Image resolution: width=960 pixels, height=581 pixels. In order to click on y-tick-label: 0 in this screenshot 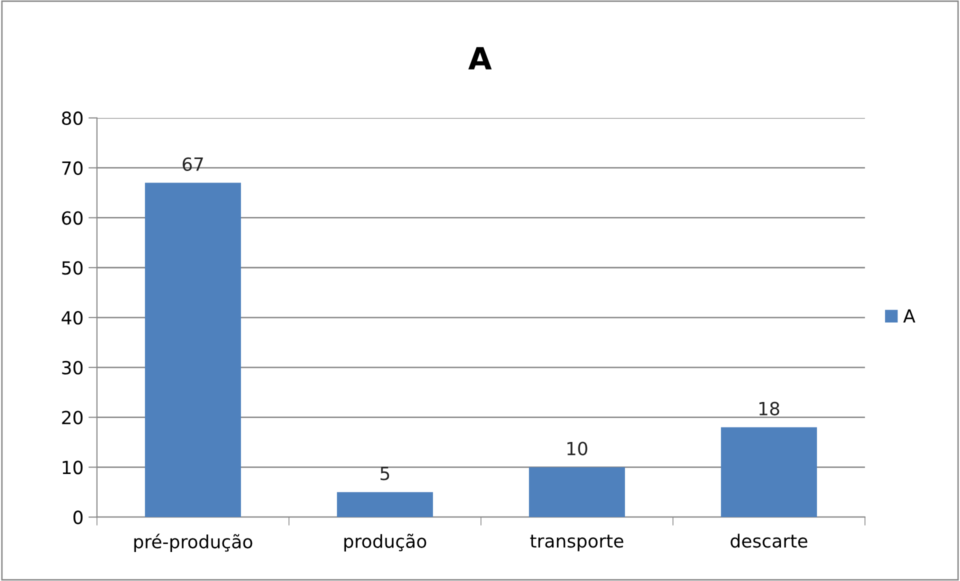, I will do `click(78, 517)`.